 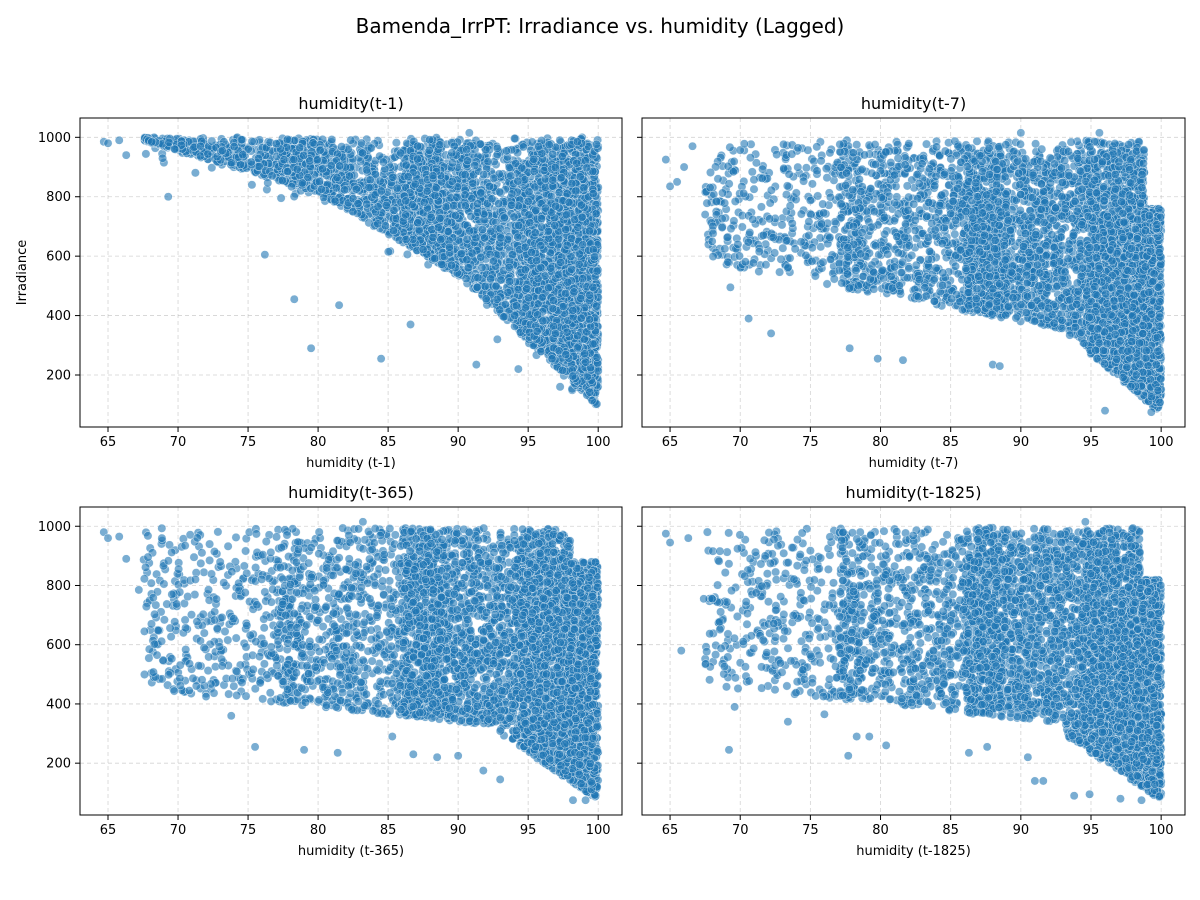 What do you see at coordinates (351, 268) in the screenshot?
I see `scatter-points` at bounding box center [351, 268].